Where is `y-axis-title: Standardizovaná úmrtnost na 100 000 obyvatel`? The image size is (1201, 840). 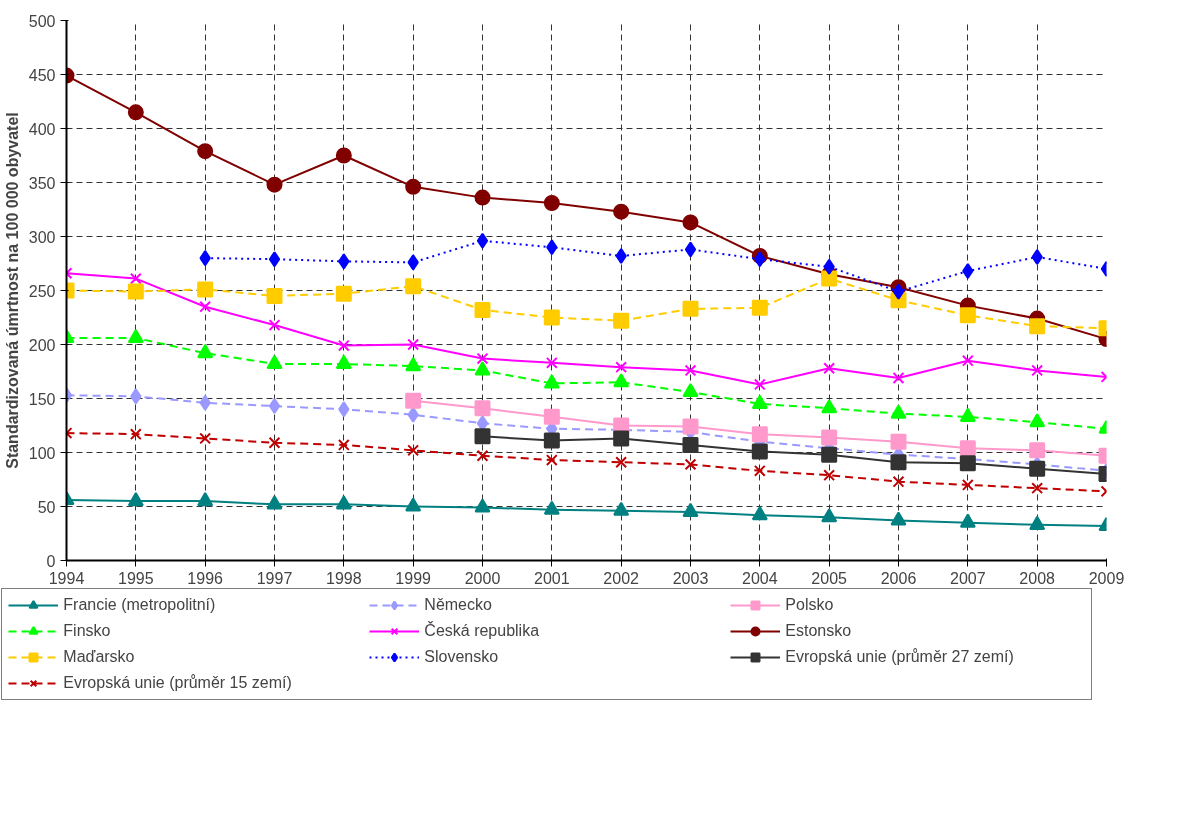
y-axis-title: Standardizovaná úmrtnost na 100 000 obyvatel is located at coordinates (12, 290).